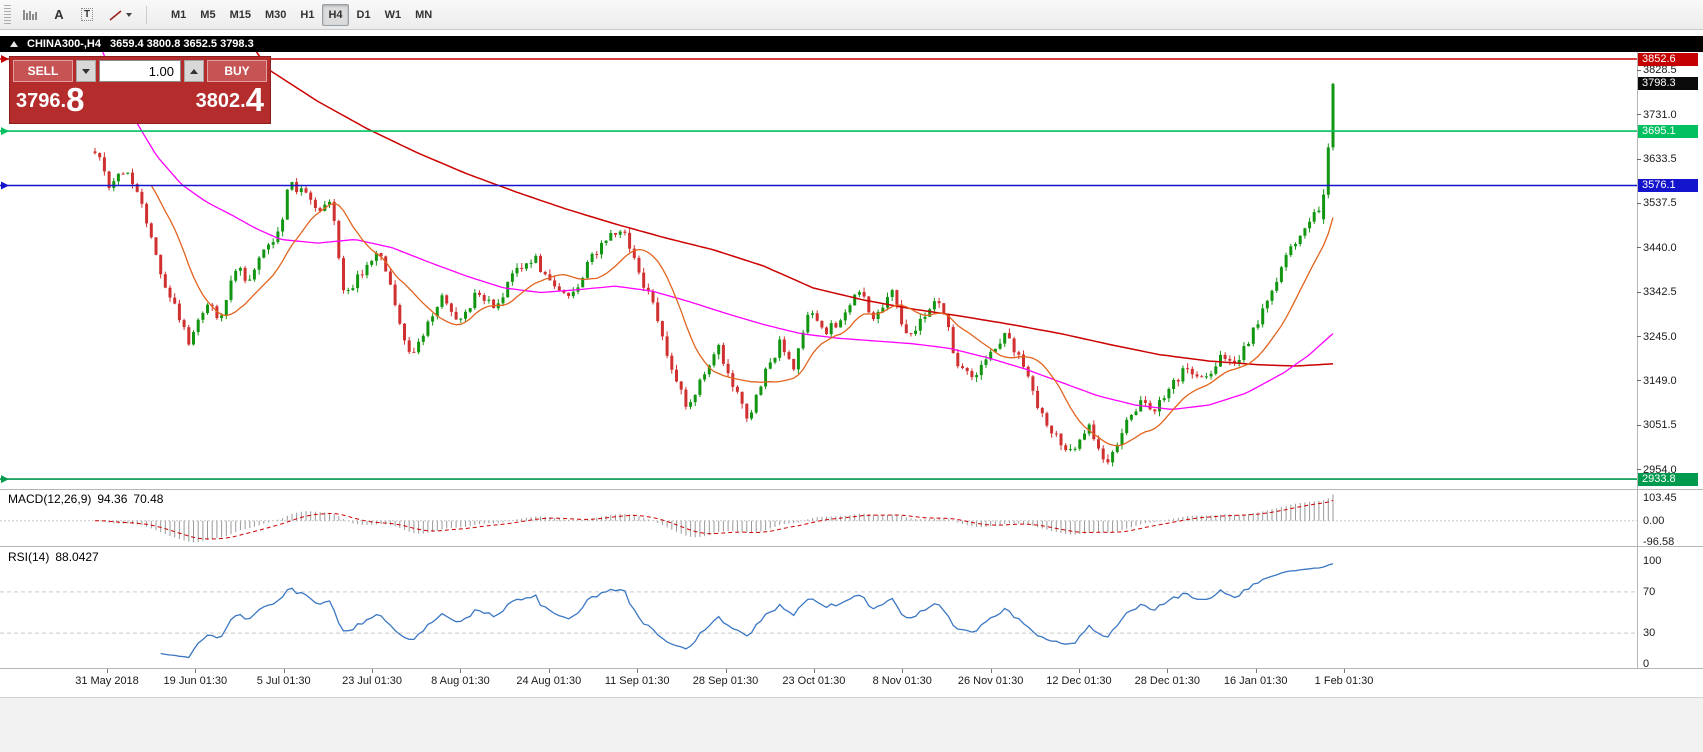 The height and width of the screenshot is (752, 1703). Describe the element at coordinates (851, 44) in the screenshot. I see `chart-title-bar: CHINA300-,H4 3659.4 3800.8 3652.5 3798.3` at that location.